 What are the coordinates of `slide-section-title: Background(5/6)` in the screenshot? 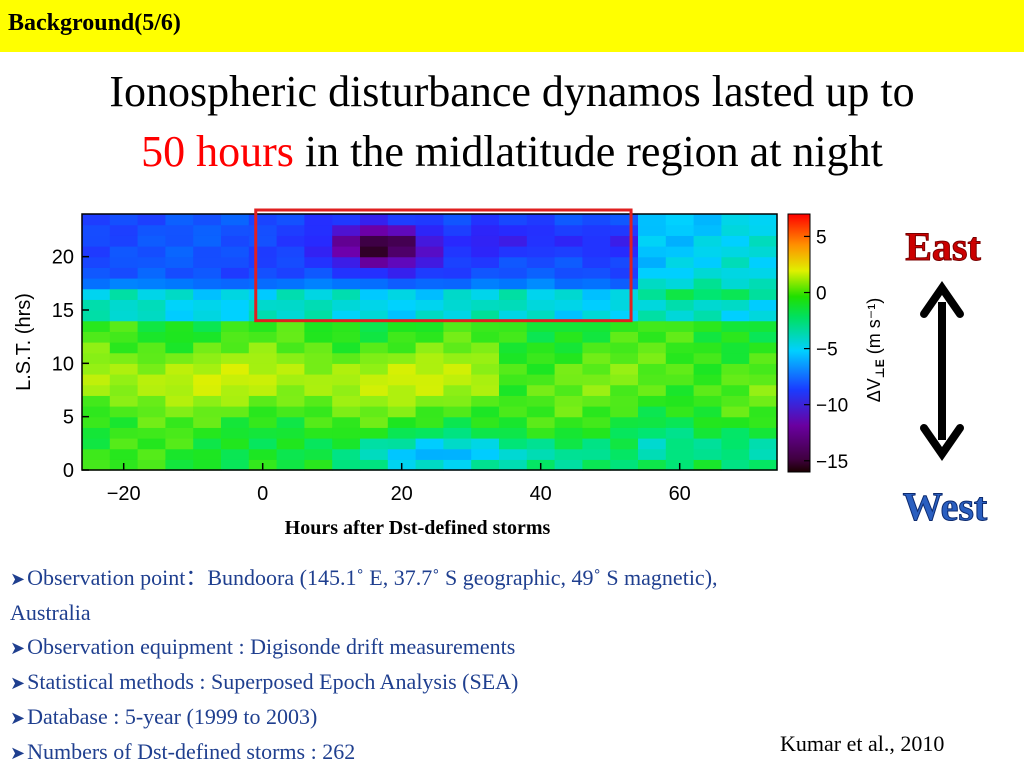 It's located at (94, 23).